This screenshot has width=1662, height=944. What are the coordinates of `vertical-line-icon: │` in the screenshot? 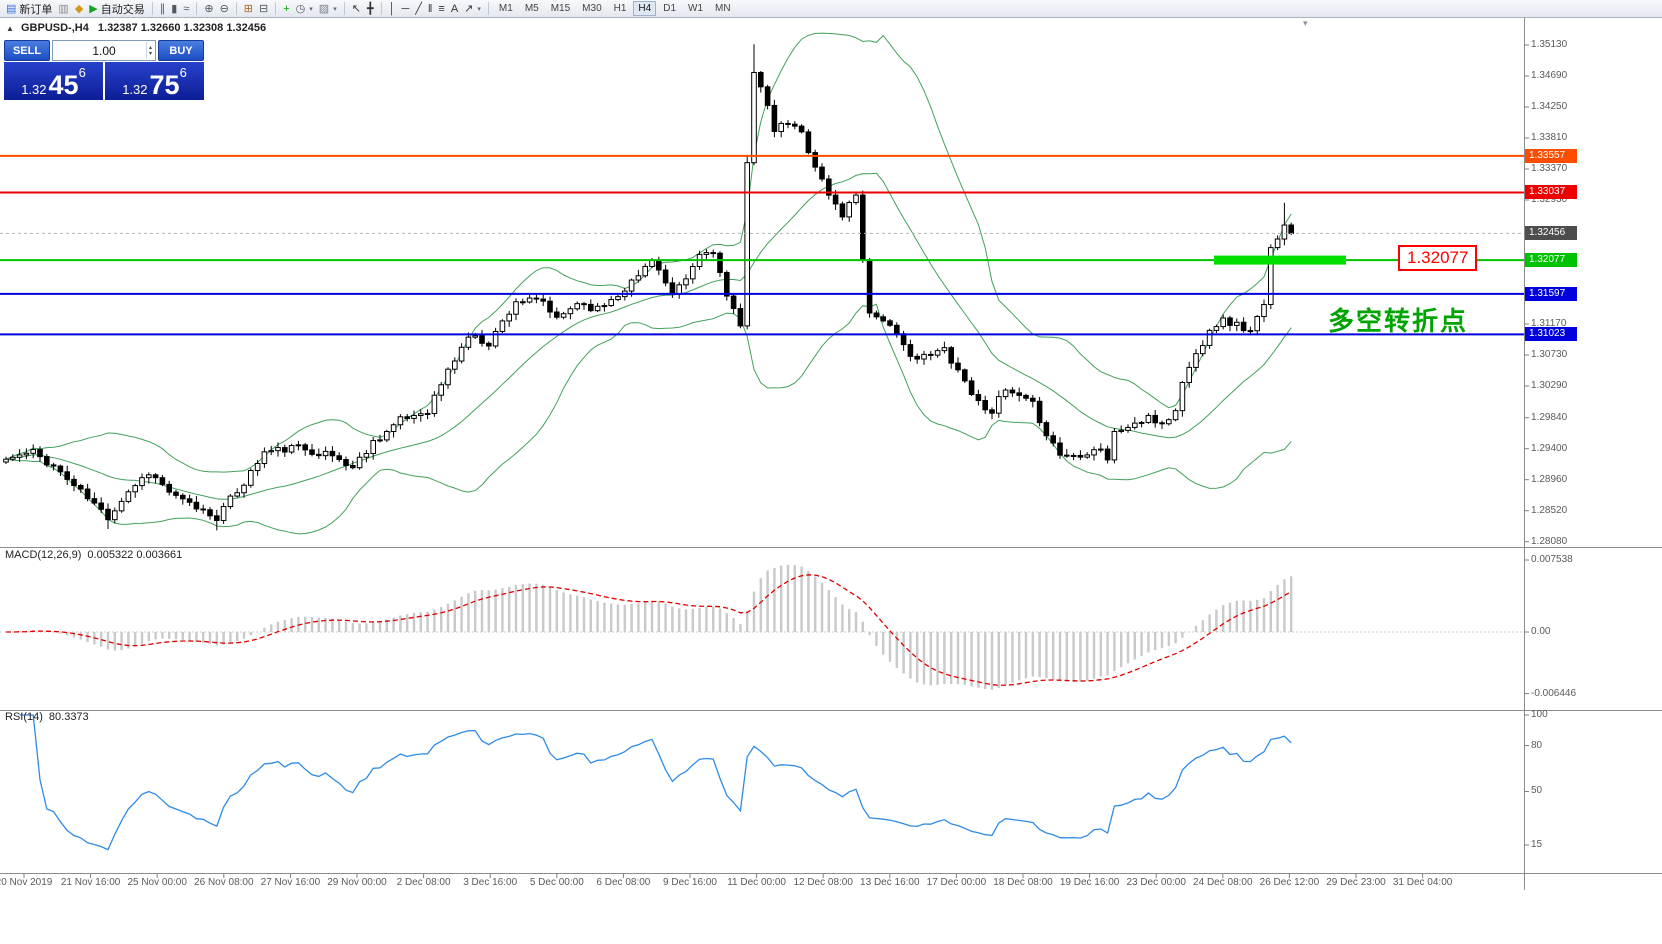 It's located at (392, 8).